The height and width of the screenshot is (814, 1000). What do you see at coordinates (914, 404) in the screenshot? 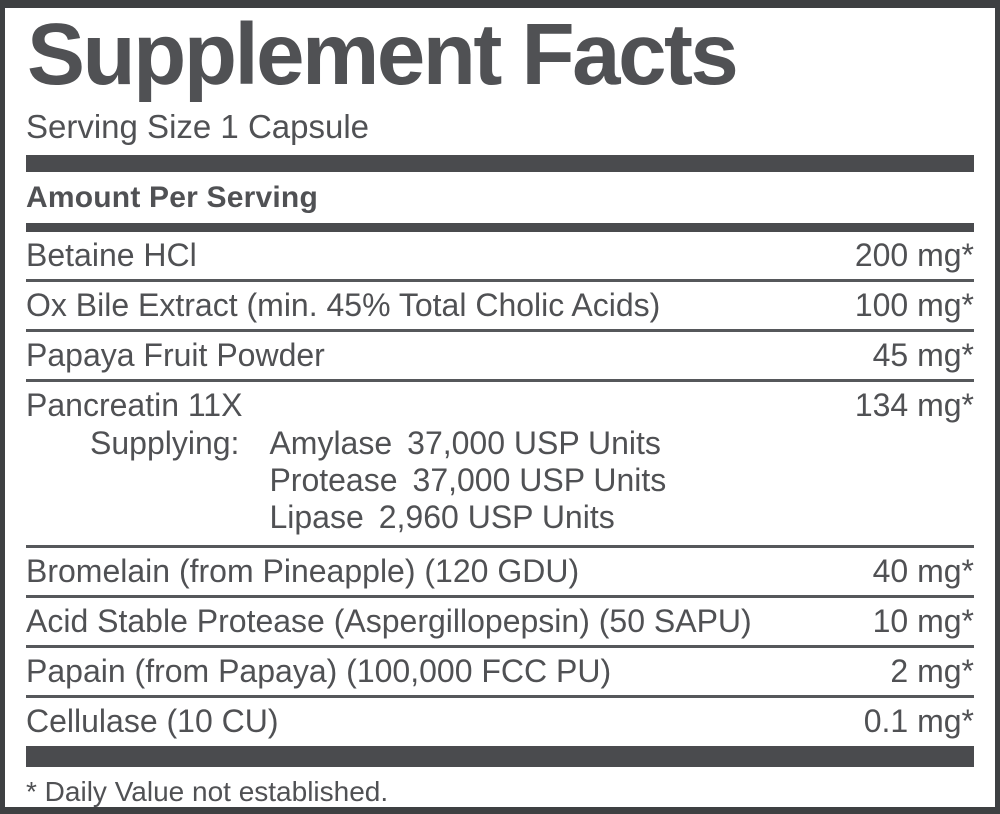
I see `ingredient-amount: 134 mg*` at bounding box center [914, 404].